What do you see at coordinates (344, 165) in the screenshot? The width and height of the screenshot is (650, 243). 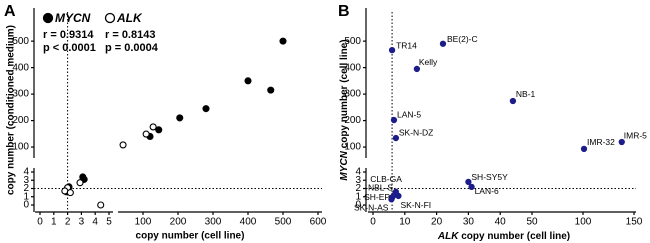 I see `gene-name: MYCN` at bounding box center [344, 165].